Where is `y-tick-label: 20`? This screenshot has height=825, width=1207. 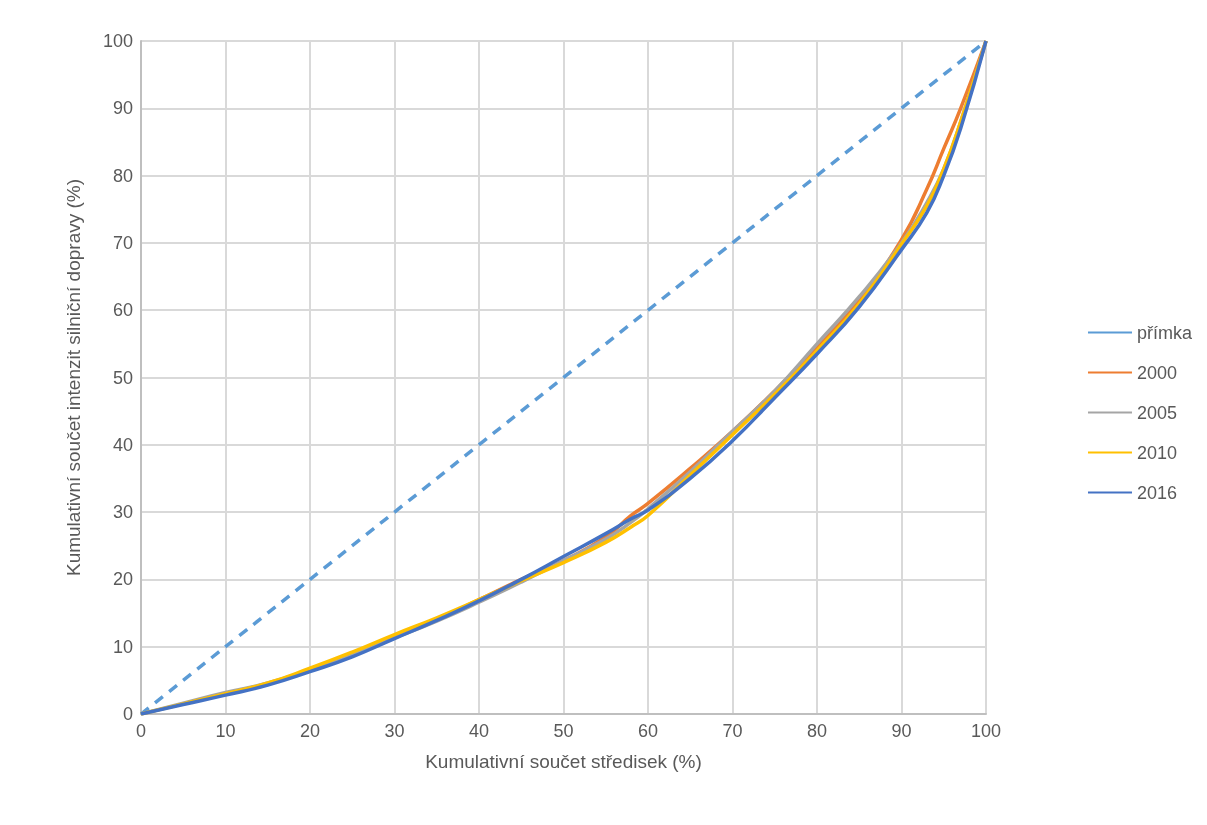
y-tick-label: 20 is located at coordinates (122, 579).